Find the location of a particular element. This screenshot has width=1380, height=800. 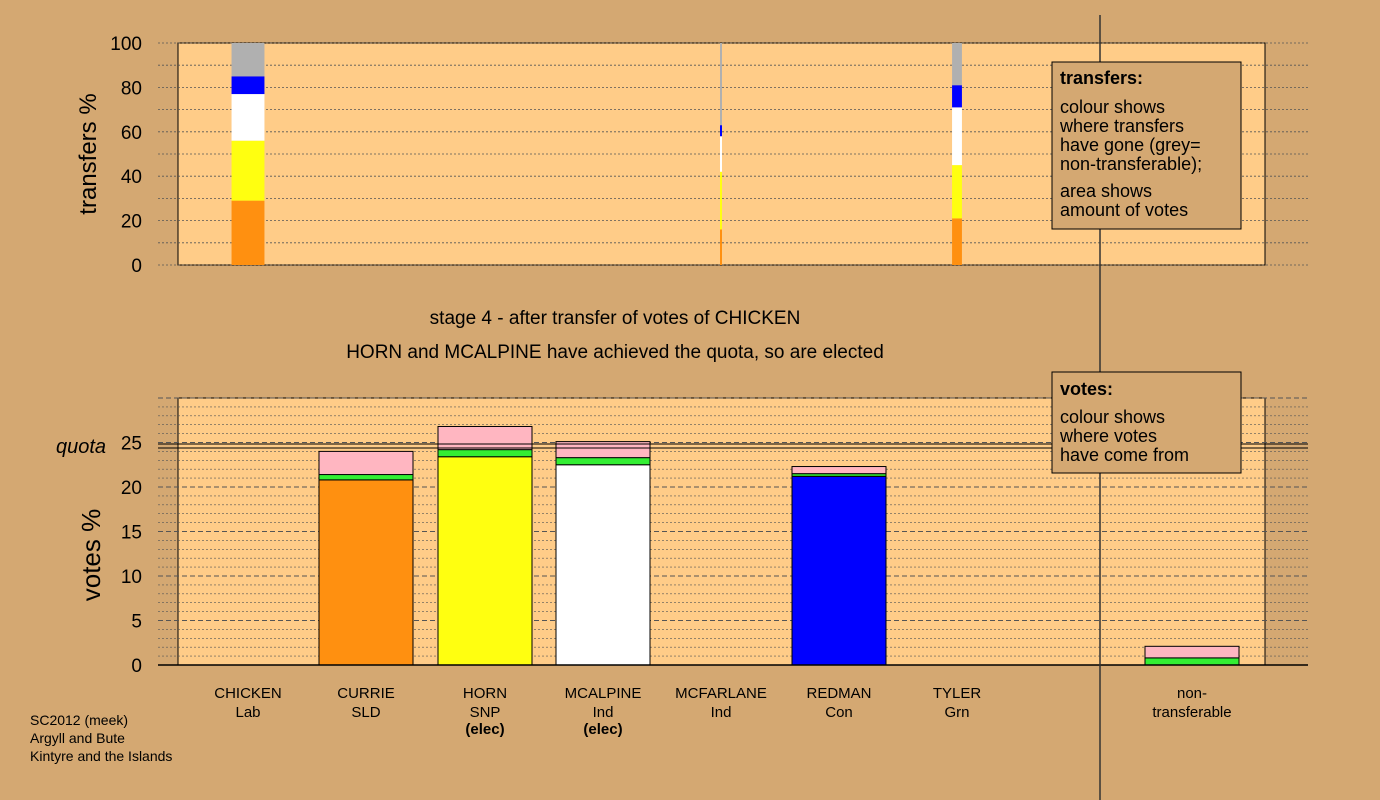

transfers-legend-line: have gone (grey= is located at coordinates (1130, 145).